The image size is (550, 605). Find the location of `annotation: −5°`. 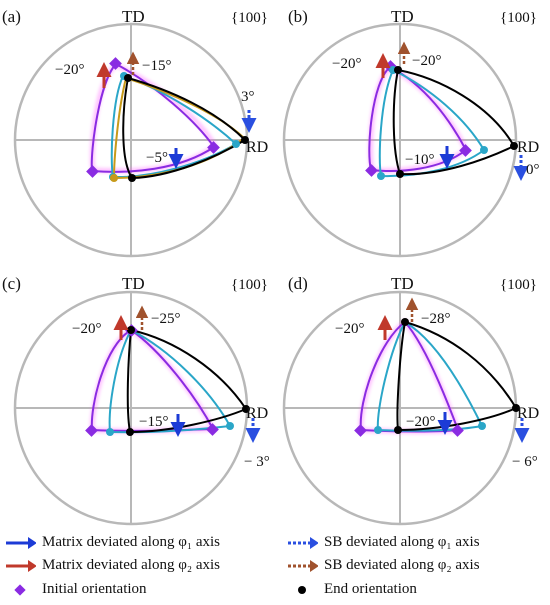

annotation: −5° is located at coordinates (157, 158).